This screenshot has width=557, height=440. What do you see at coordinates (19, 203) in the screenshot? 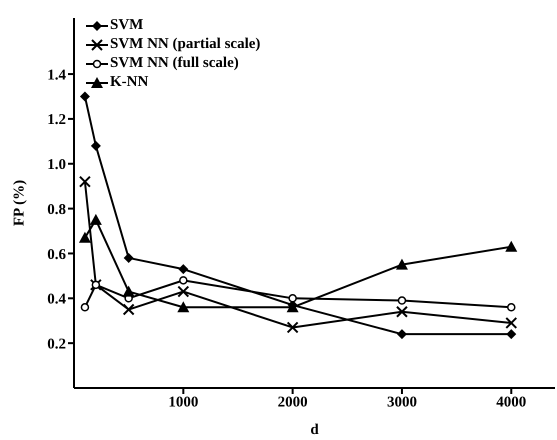
I see `y-axis-title: FP (%)` at bounding box center [19, 203].